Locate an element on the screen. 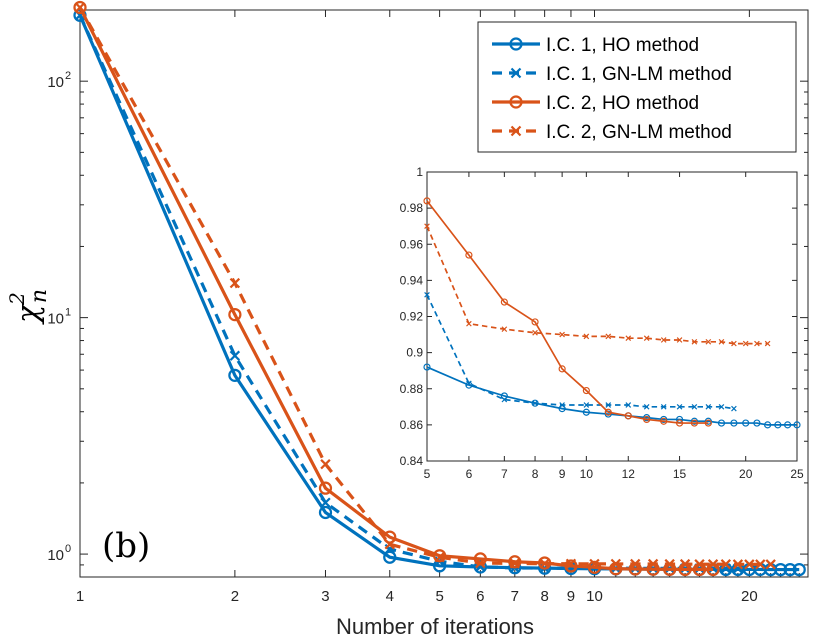 The height and width of the screenshot is (642, 814). legend-marker-x is located at coordinates (516, 131).